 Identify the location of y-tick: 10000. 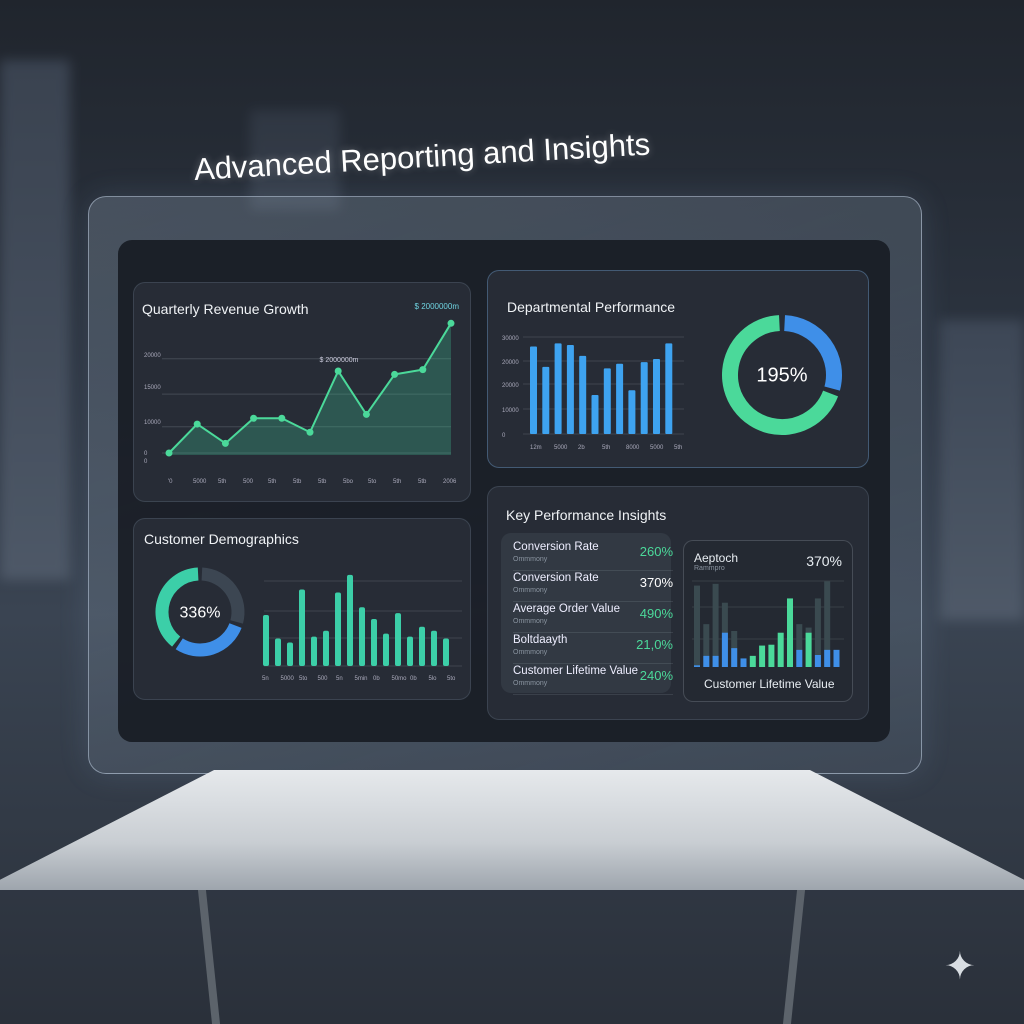
(152, 423).